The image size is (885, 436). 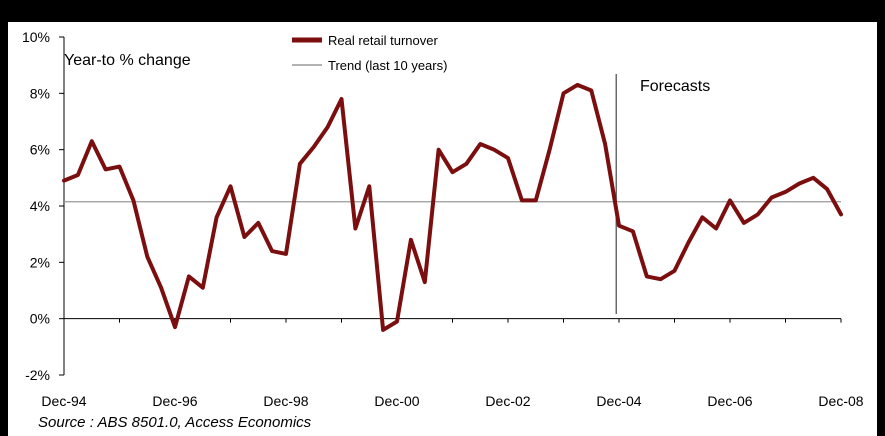 I want to click on forecast-annotation: Forecasts, so click(x=675, y=86).